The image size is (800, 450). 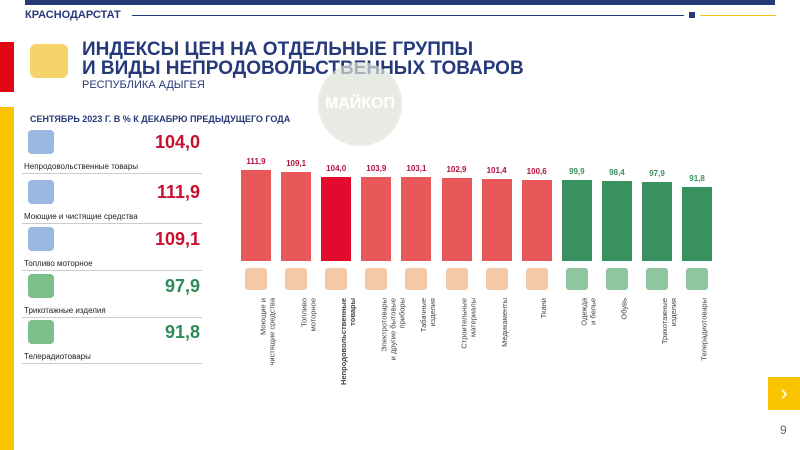 What do you see at coordinates (496, 170) in the screenshot?
I see `bar-value-label: 101,4` at bounding box center [496, 170].